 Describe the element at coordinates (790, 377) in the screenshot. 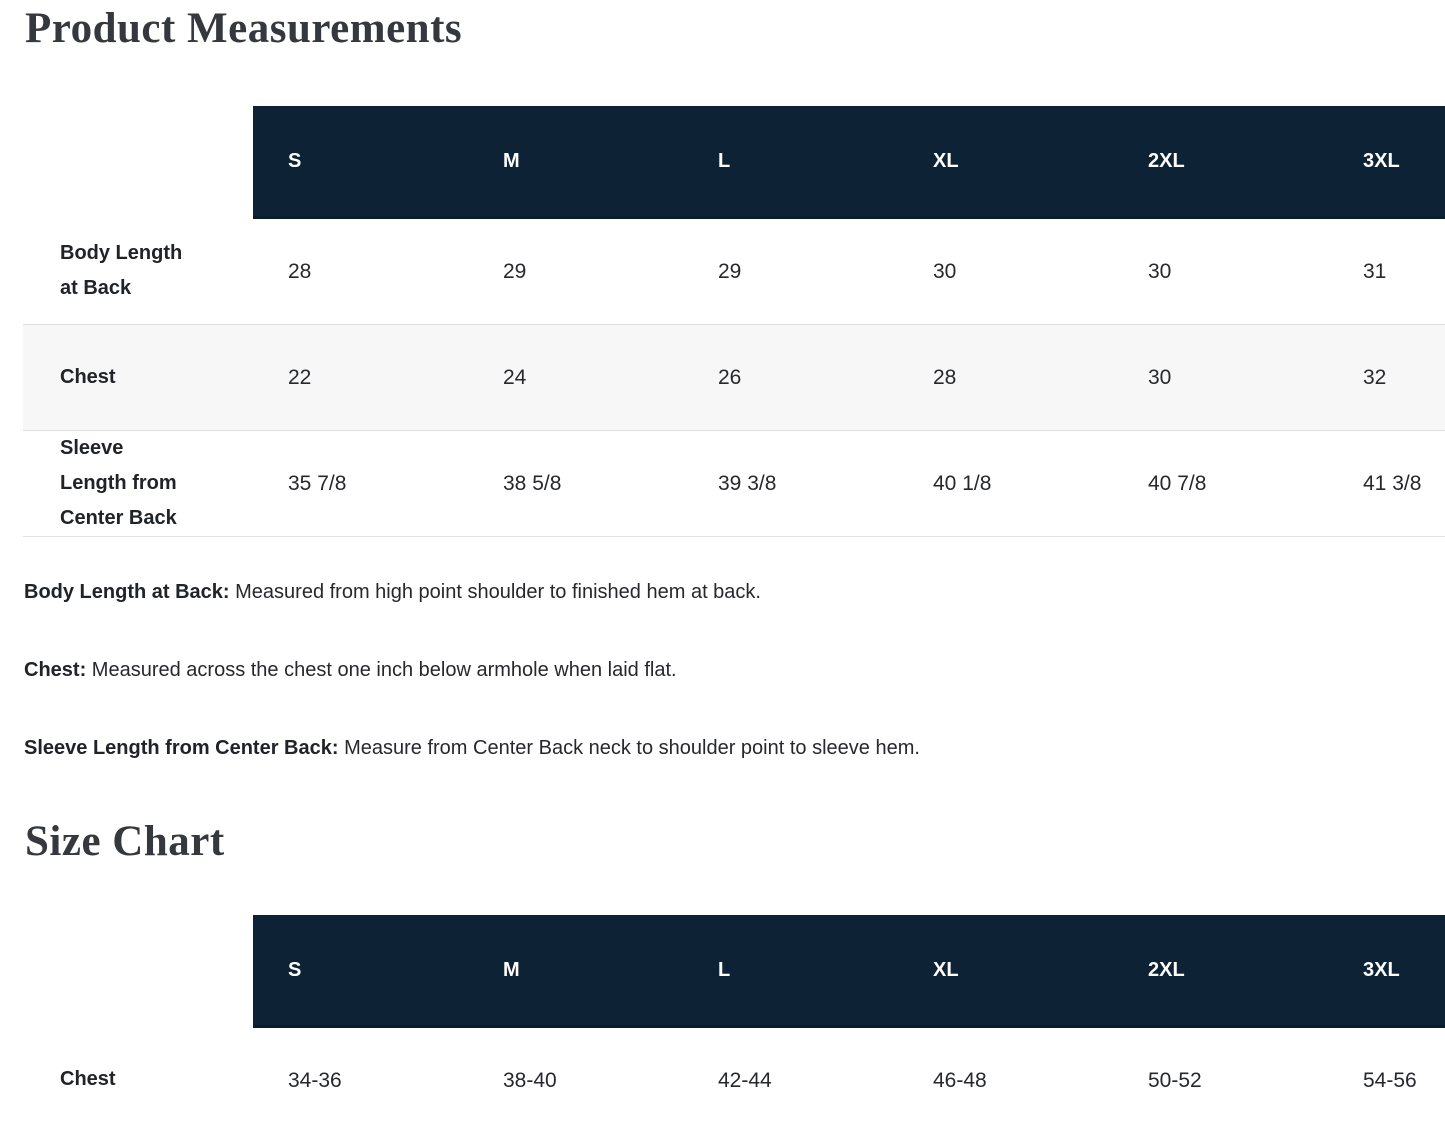

I see `cell-value: 26` at that location.